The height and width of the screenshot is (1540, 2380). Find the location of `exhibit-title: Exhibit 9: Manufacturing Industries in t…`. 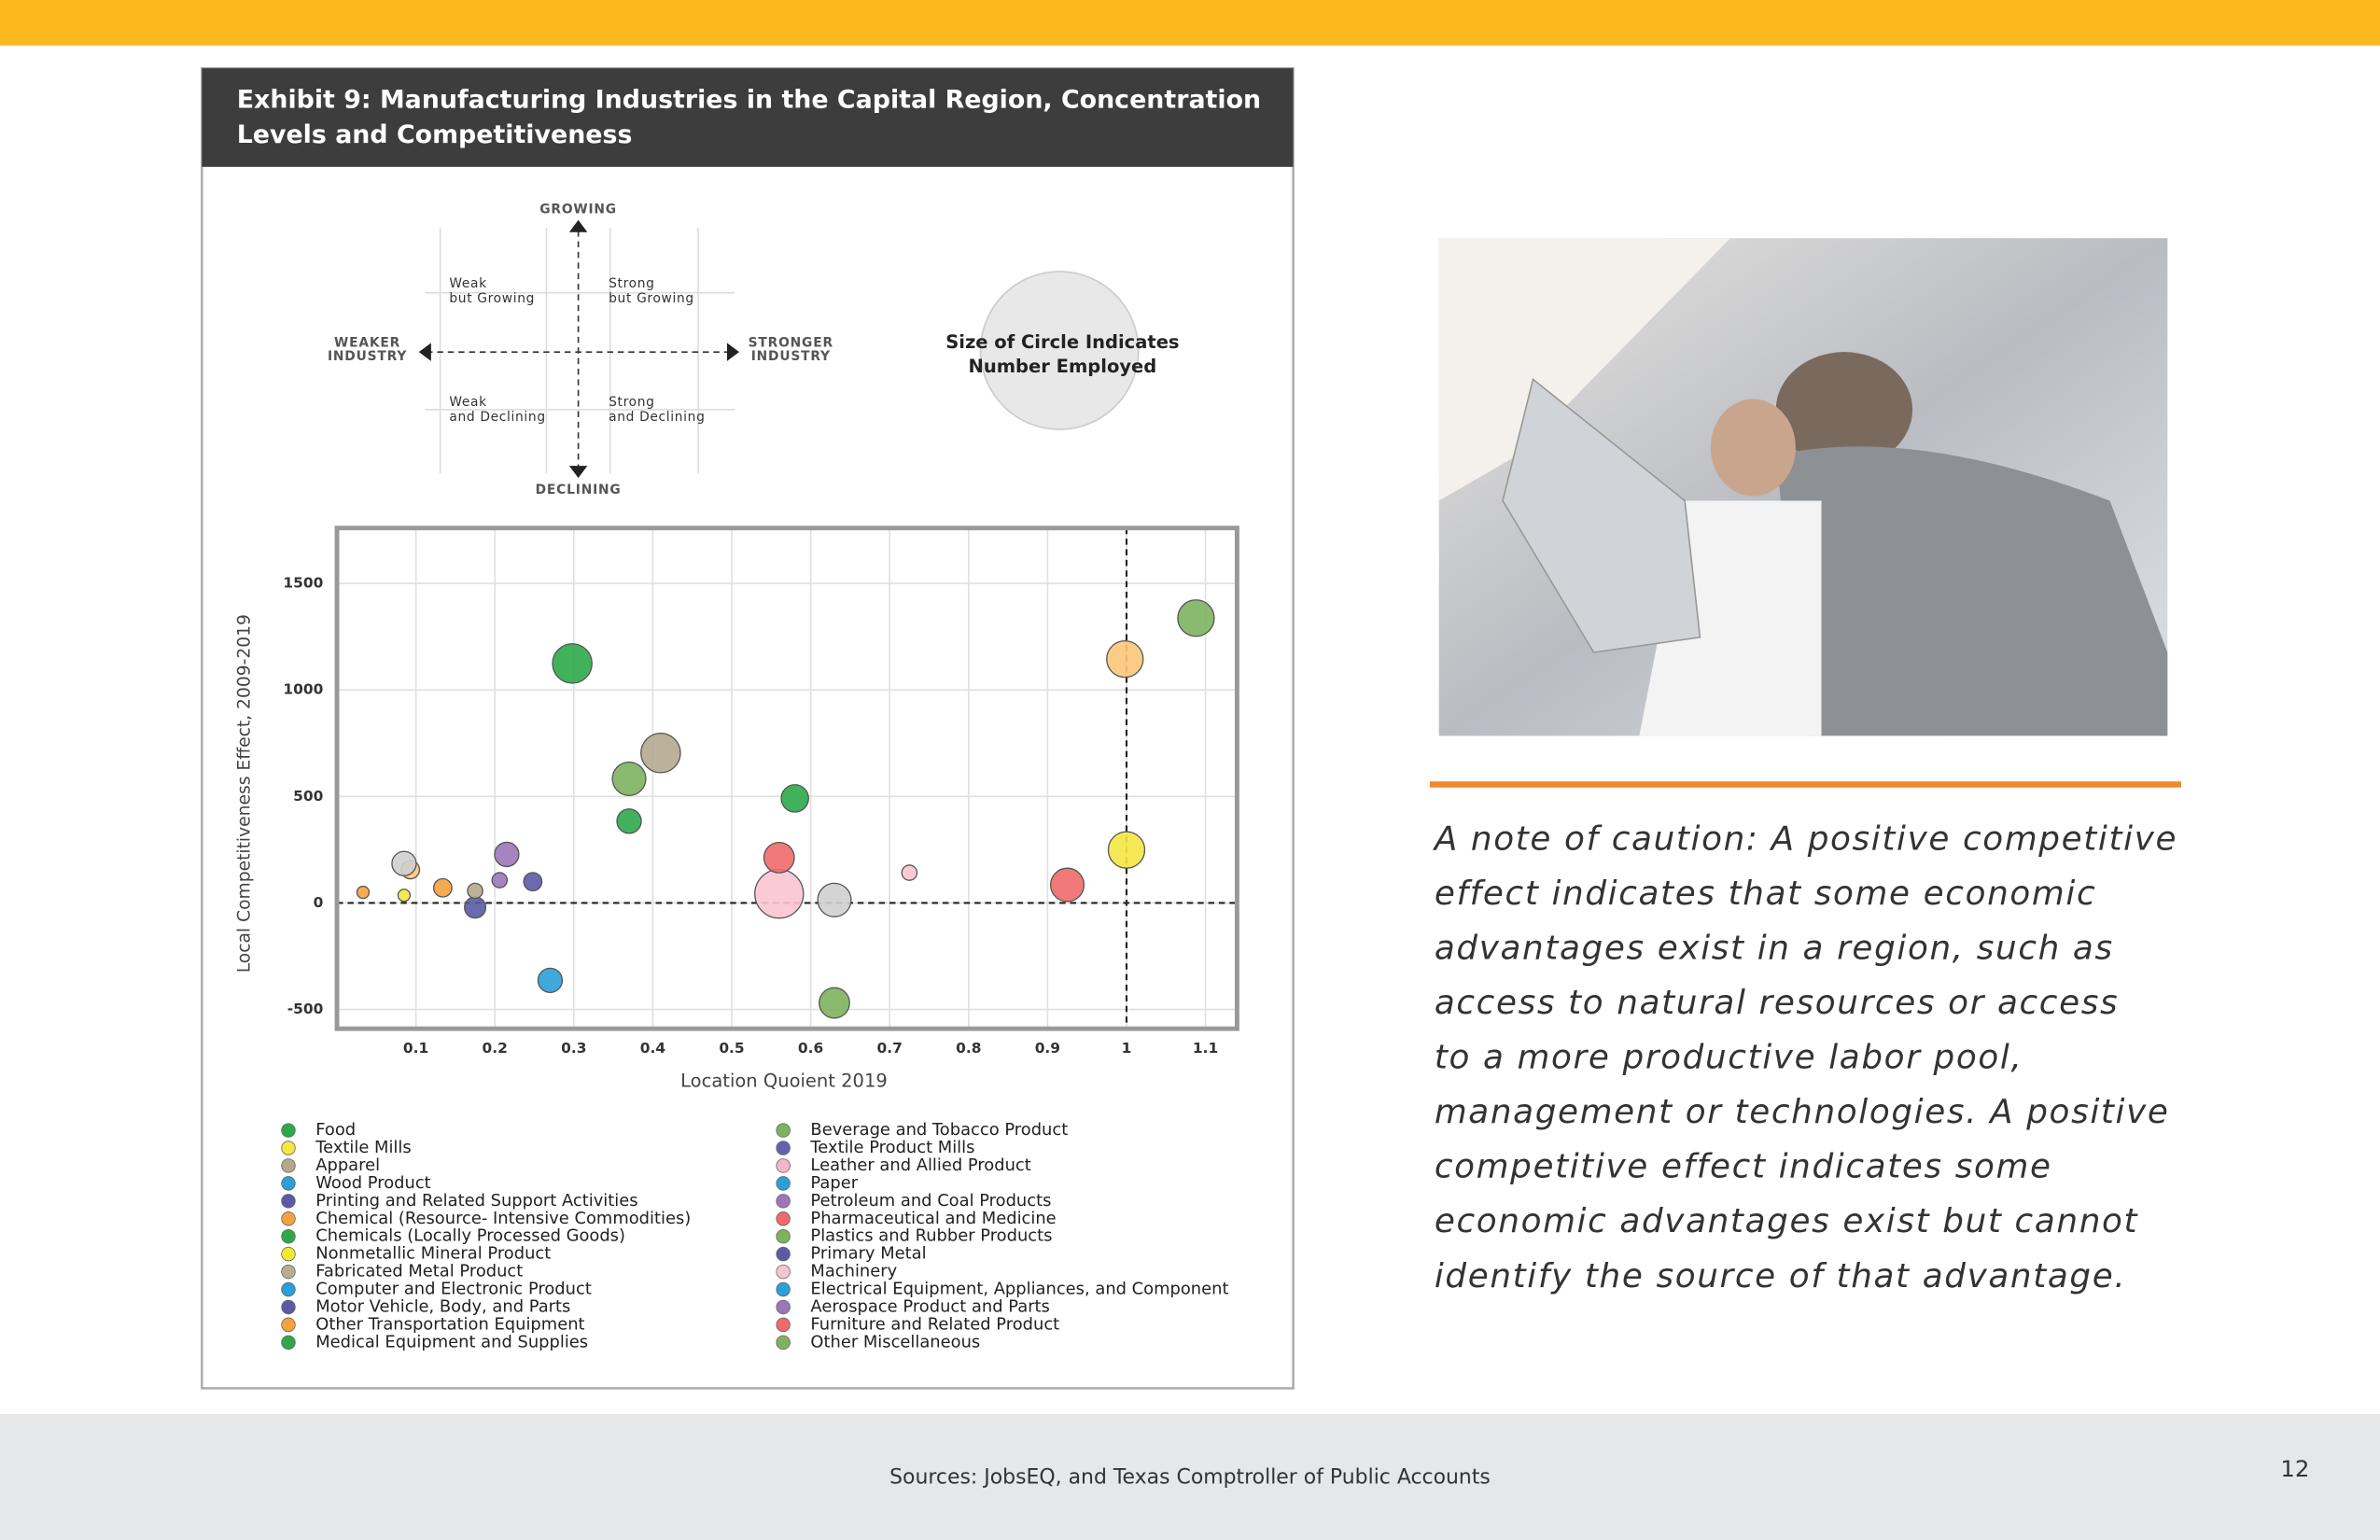

exhibit-title: Exhibit 9: Manufacturing Industries in t… is located at coordinates (749, 117).